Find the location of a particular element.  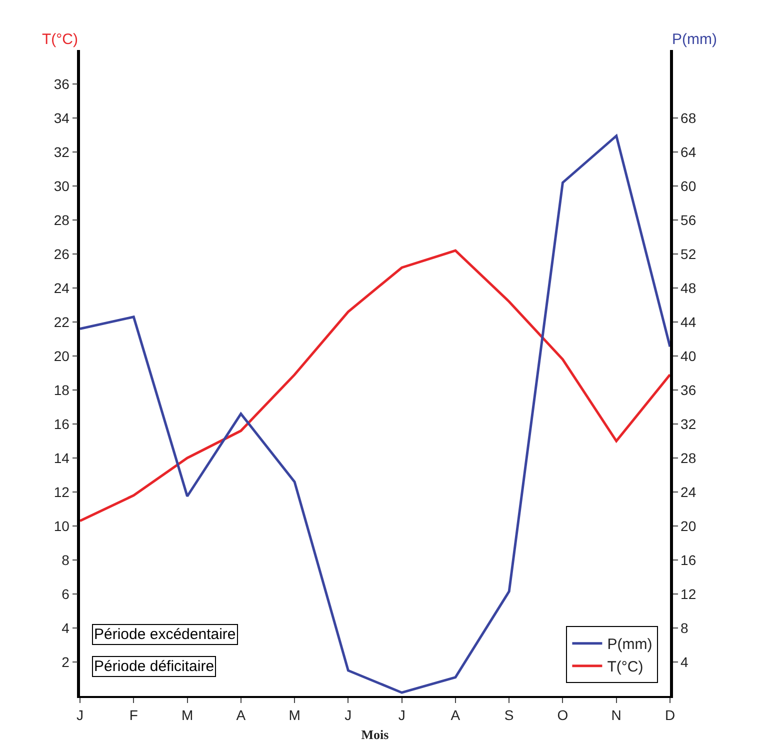

y2-tick-label: 56 is located at coordinates (688, 220).